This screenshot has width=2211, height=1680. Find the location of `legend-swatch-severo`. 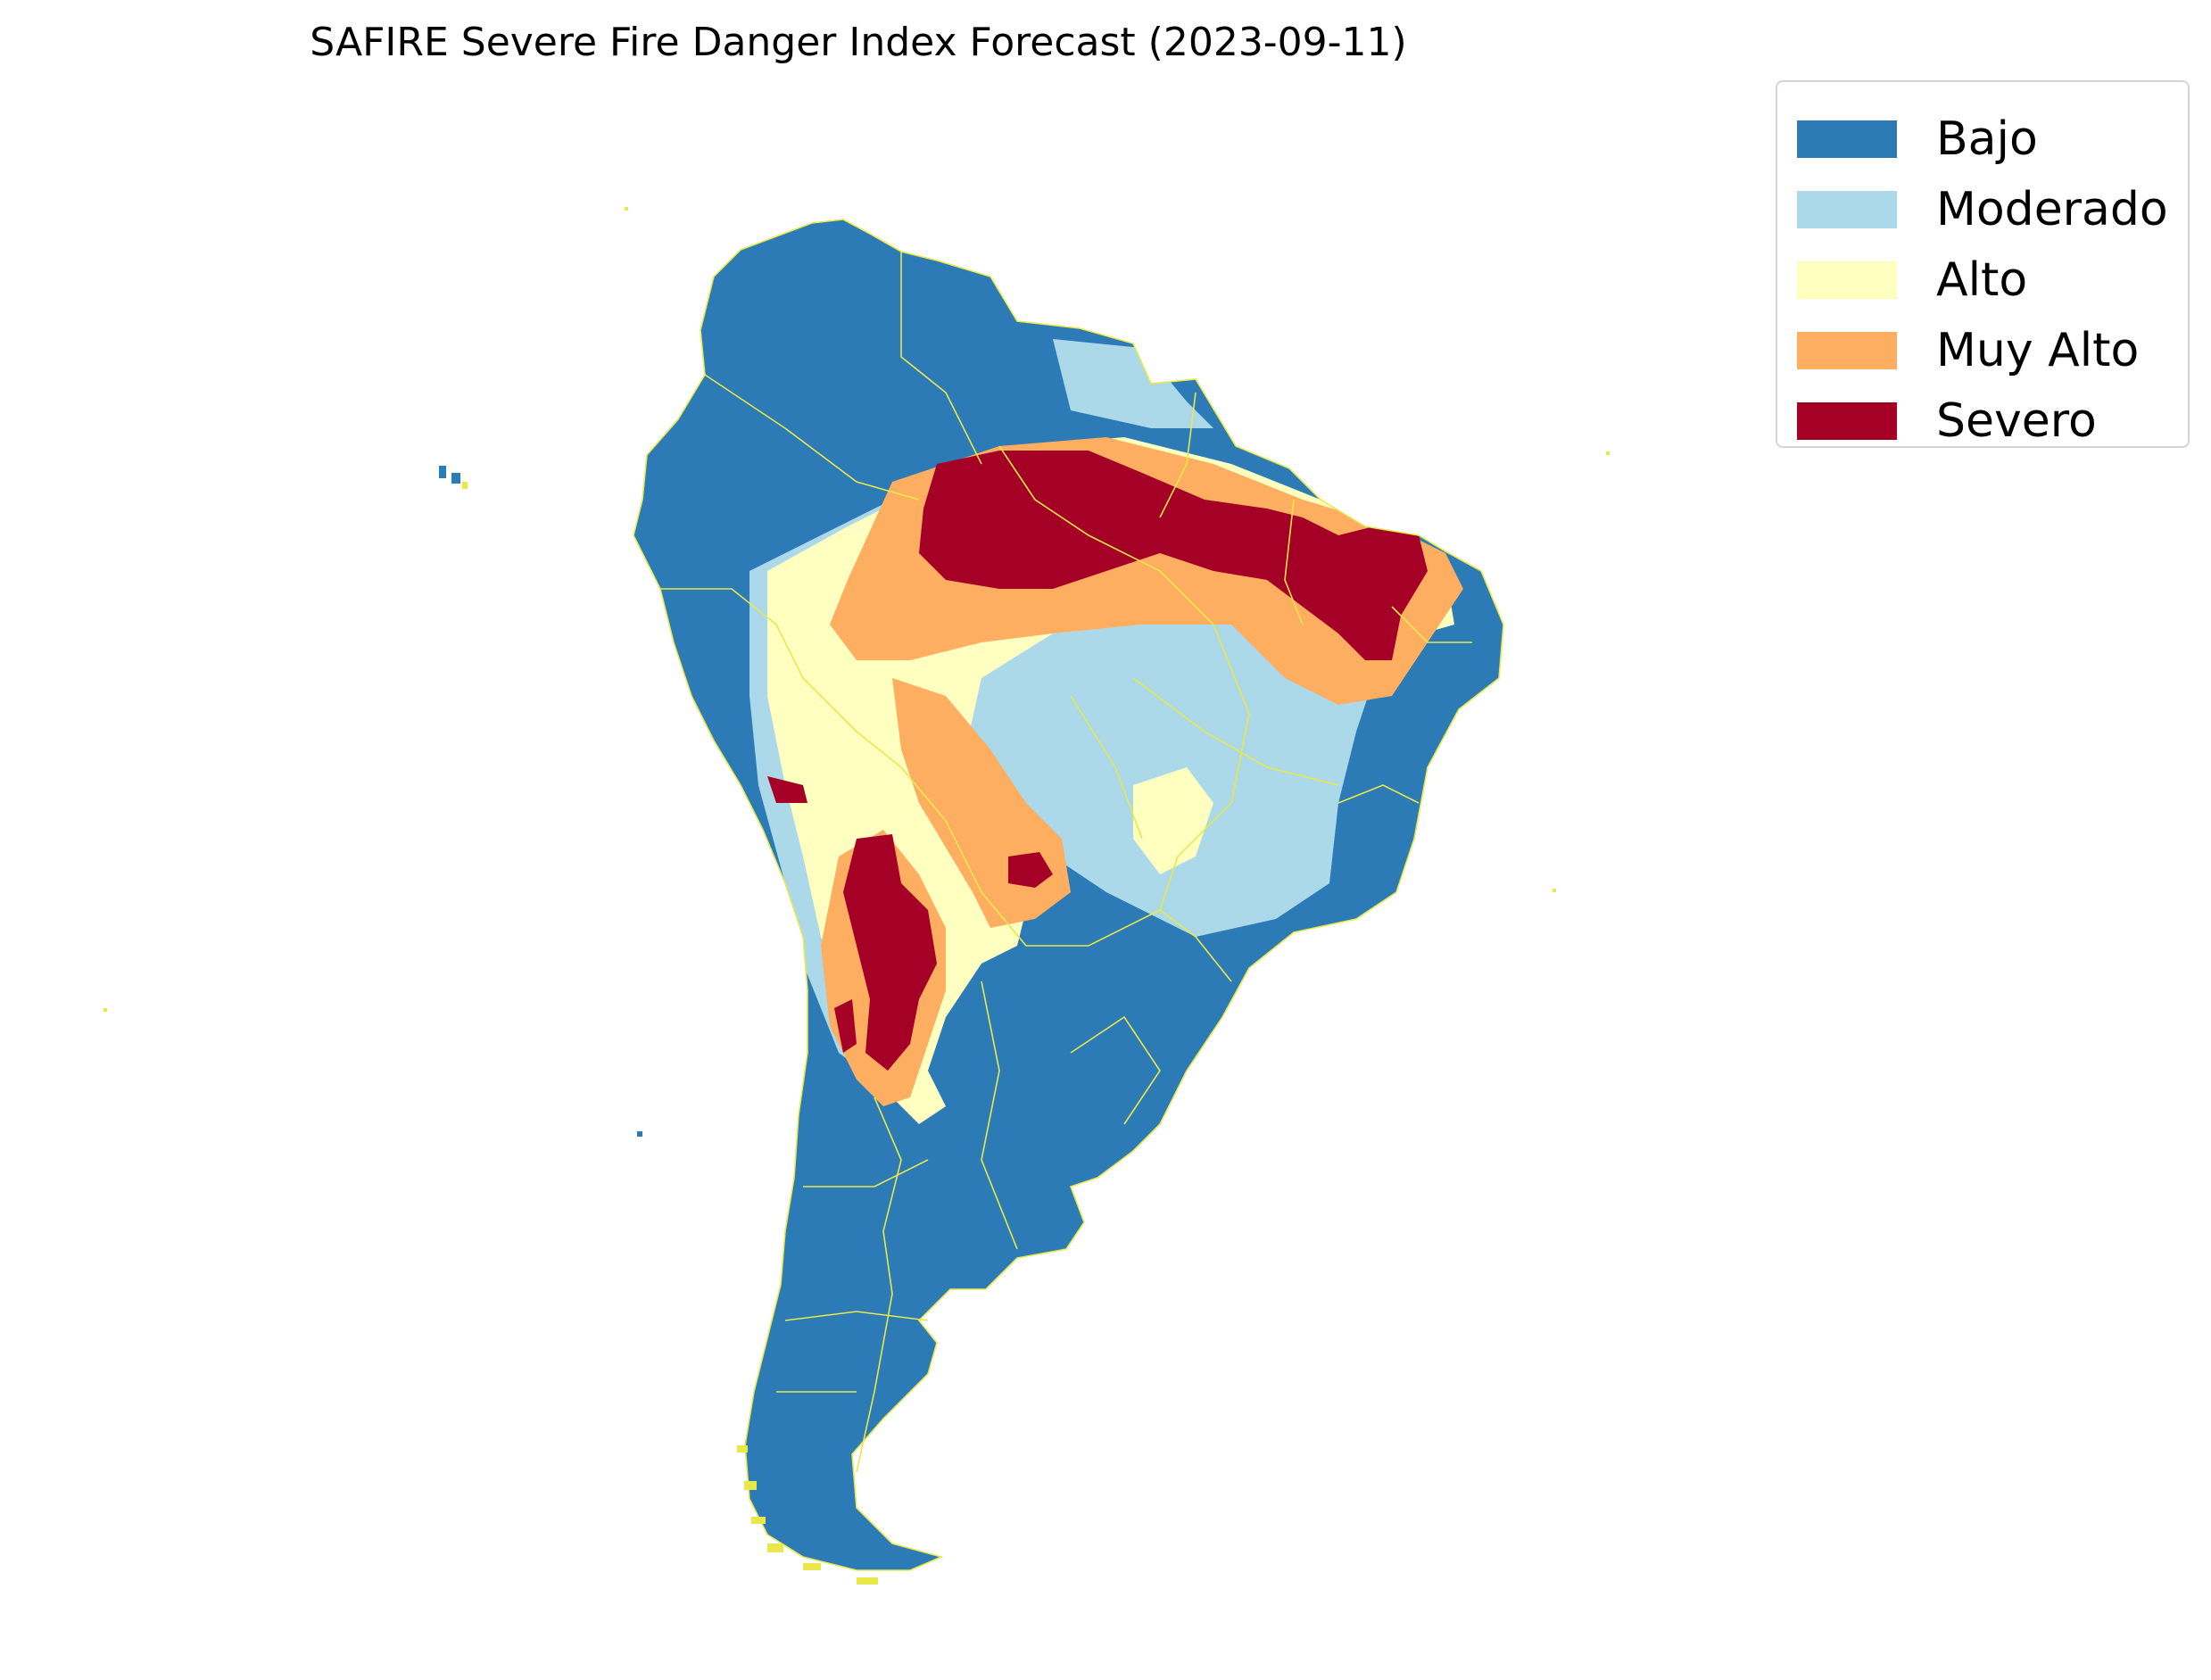

legend-swatch-severo is located at coordinates (1847, 420).